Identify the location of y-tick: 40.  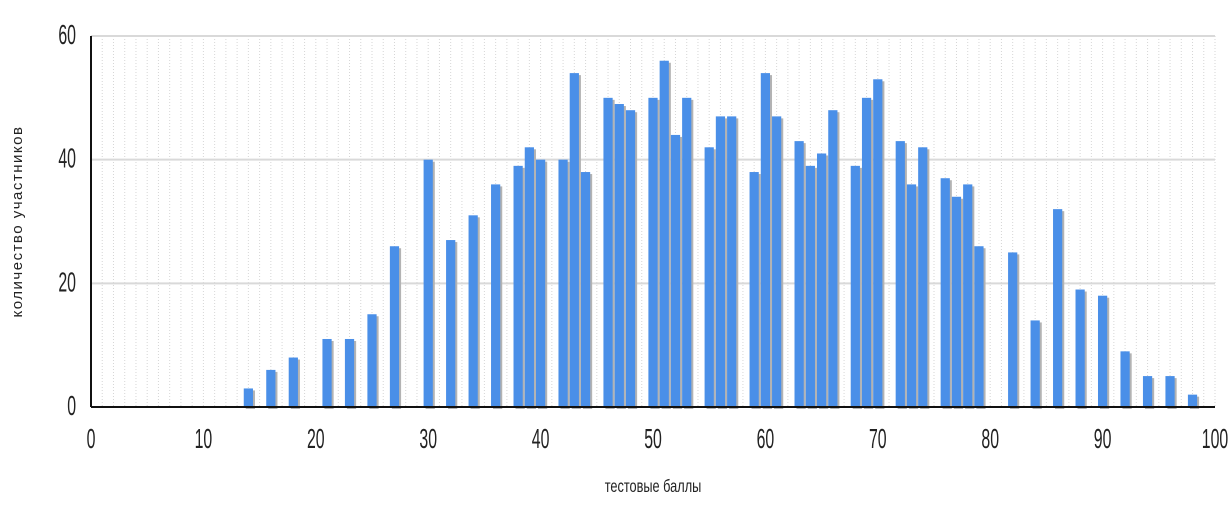
(67, 158).